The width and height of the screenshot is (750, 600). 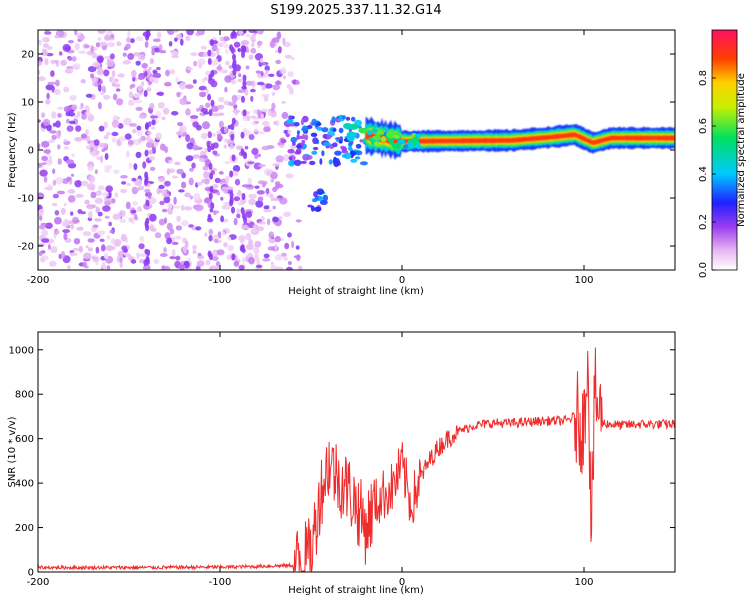 I want to click on snr-ytick-label: 800, so click(x=24, y=395).